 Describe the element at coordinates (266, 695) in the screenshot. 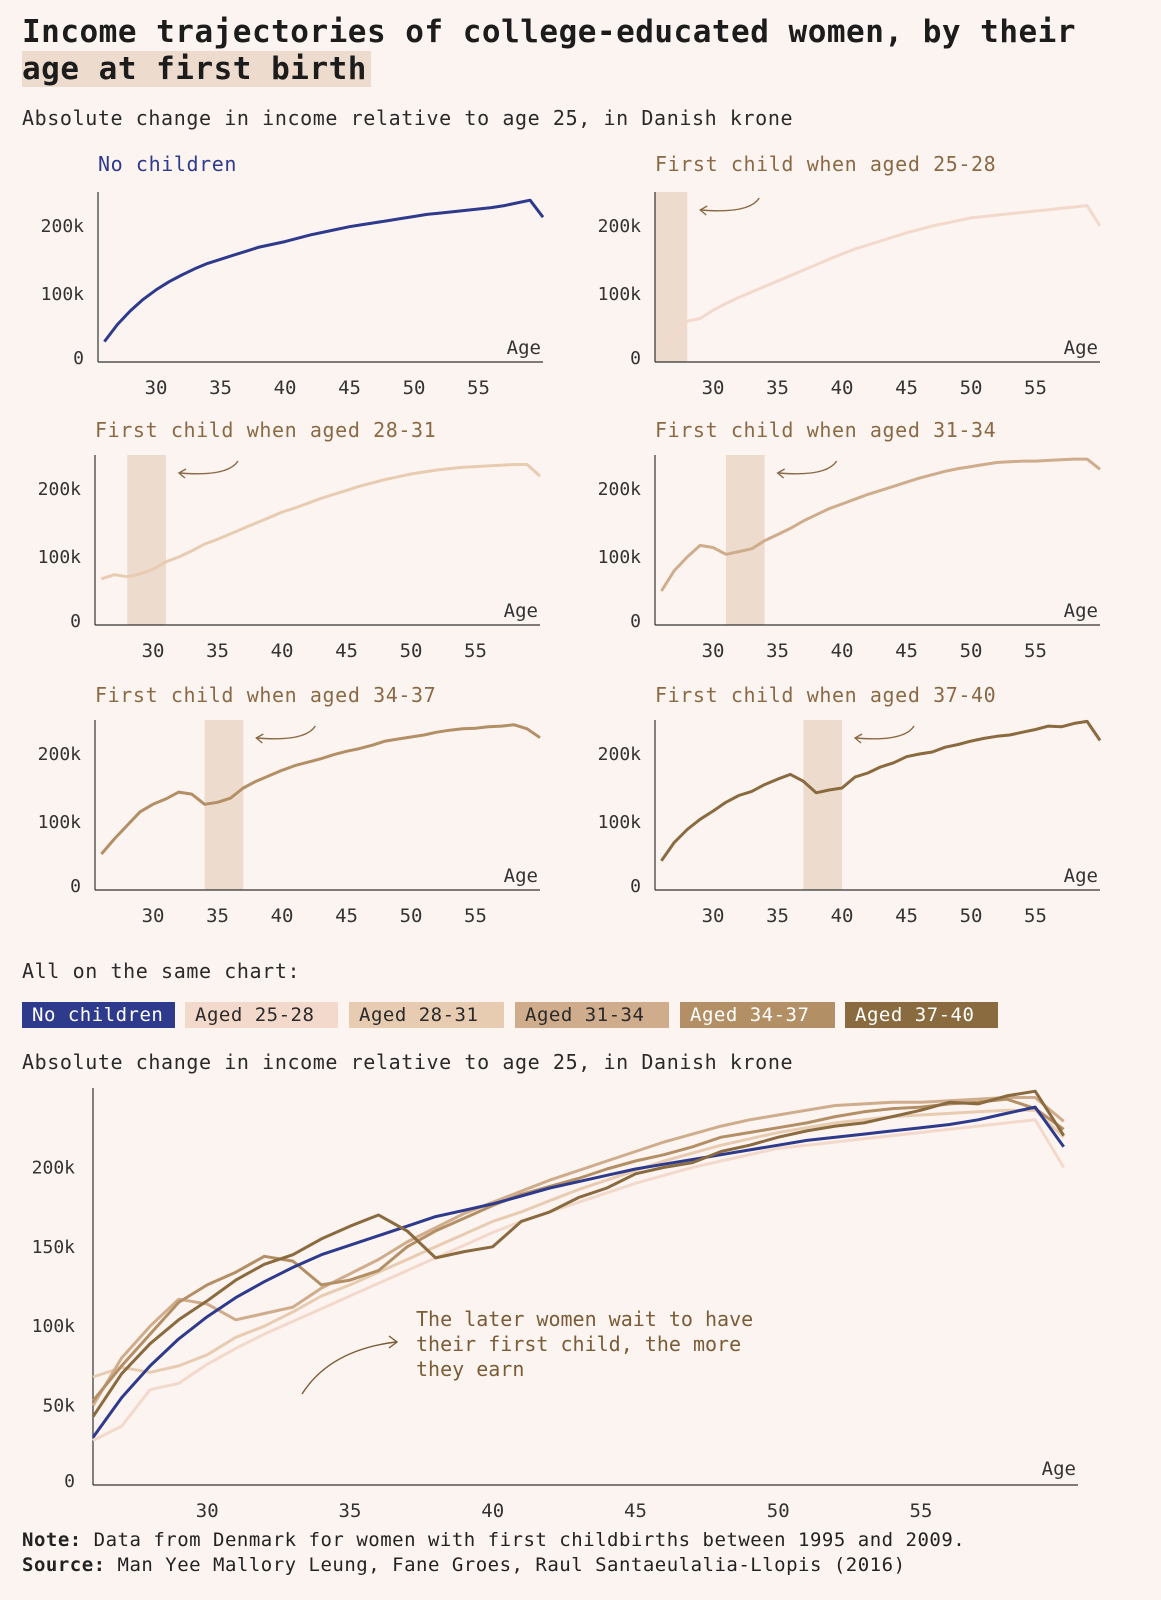

I see `panel-title-5: First child when aged 34-37` at that location.